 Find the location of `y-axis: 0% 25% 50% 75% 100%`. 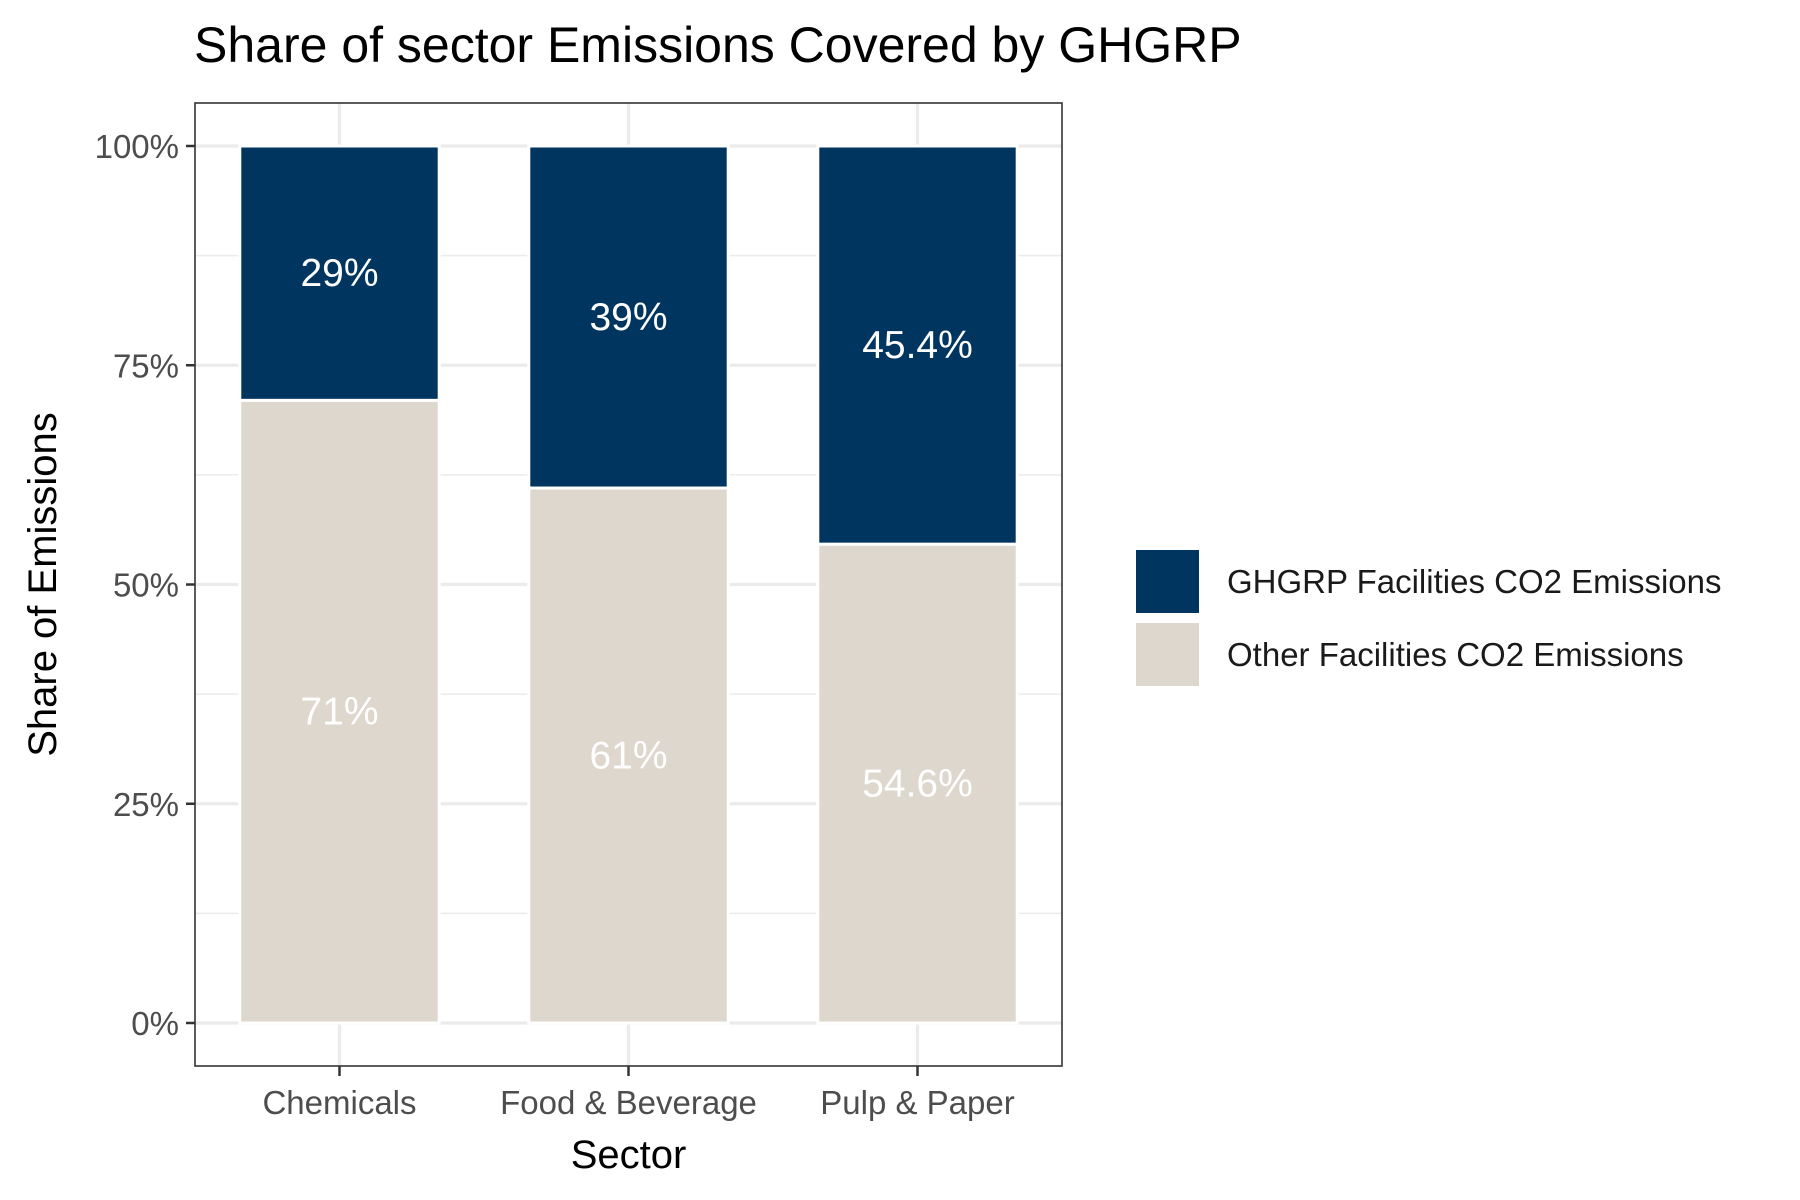

y-axis: 0% 25% 50% 75% 100% is located at coordinates (145, 585).